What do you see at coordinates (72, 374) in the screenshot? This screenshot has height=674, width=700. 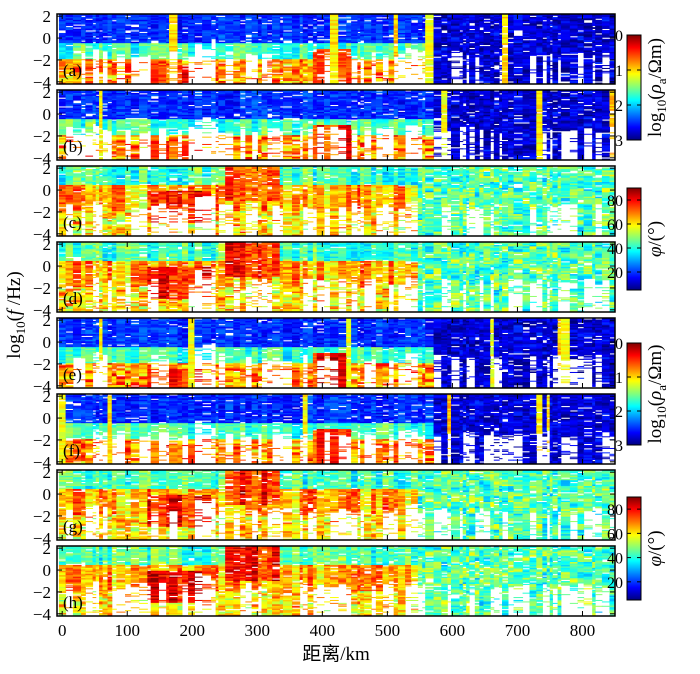 I see `panel-label: (e)` at bounding box center [72, 374].